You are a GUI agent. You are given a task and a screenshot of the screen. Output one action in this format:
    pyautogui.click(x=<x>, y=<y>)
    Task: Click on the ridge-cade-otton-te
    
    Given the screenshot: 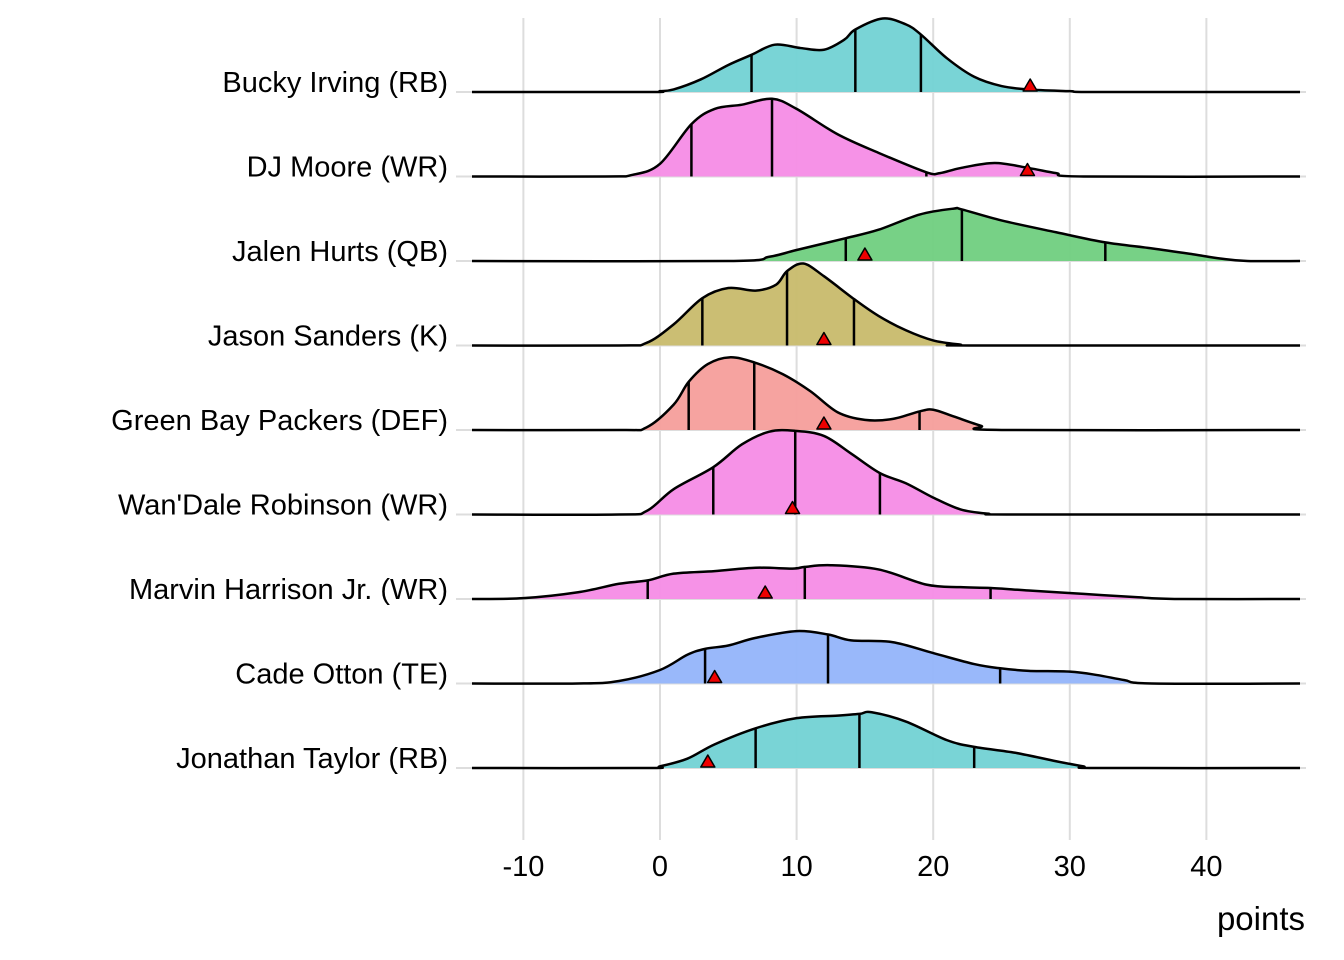 What is the action you would take?
    pyautogui.click(x=886, y=657)
    